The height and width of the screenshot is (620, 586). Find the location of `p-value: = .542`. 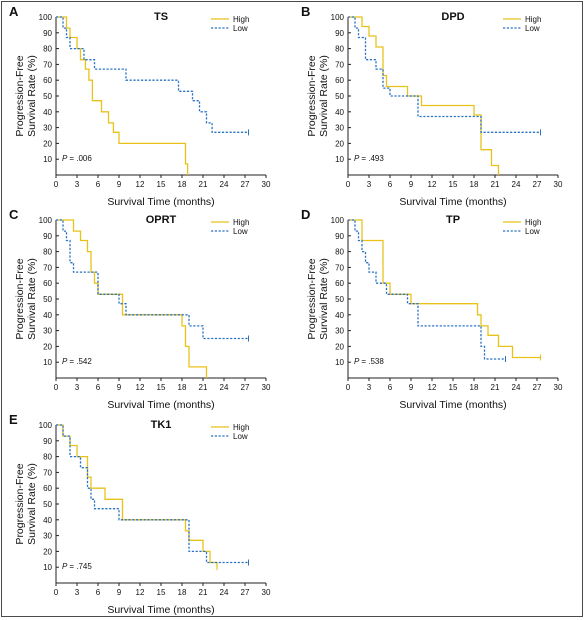

p-value: = .542 is located at coordinates (80, 361).